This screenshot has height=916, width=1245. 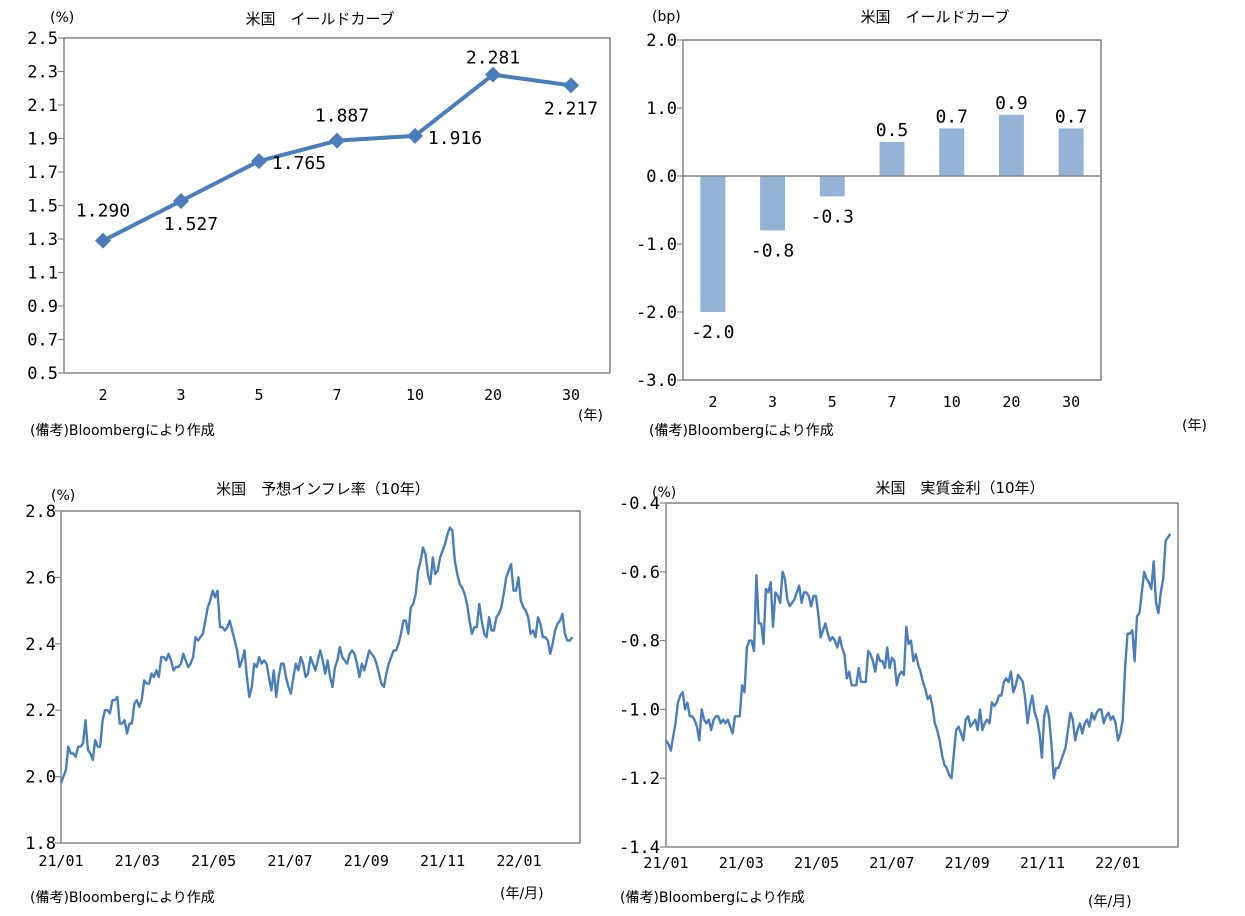 I want to click on y-tick-label: 2.8, so click(x=40, y=512).